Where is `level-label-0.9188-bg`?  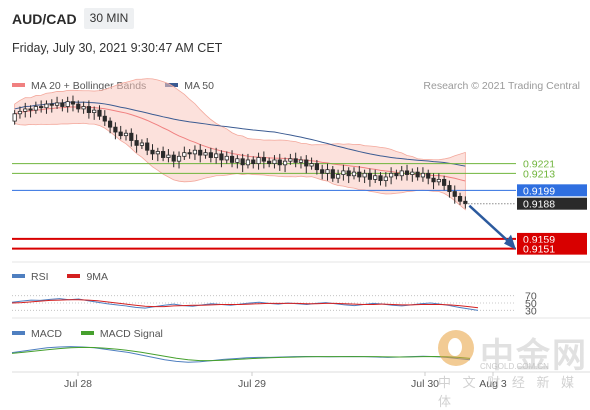
level-label-0.9188-bg is located at coordinates (552, 203).